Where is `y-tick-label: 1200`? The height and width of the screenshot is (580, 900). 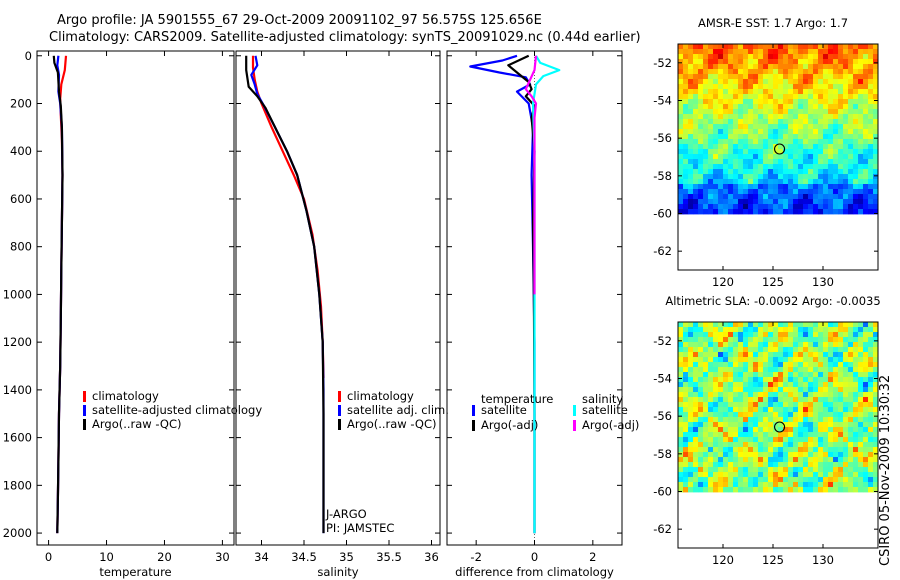
y-tick-label: 1200 is located at coordinates (17, 342).